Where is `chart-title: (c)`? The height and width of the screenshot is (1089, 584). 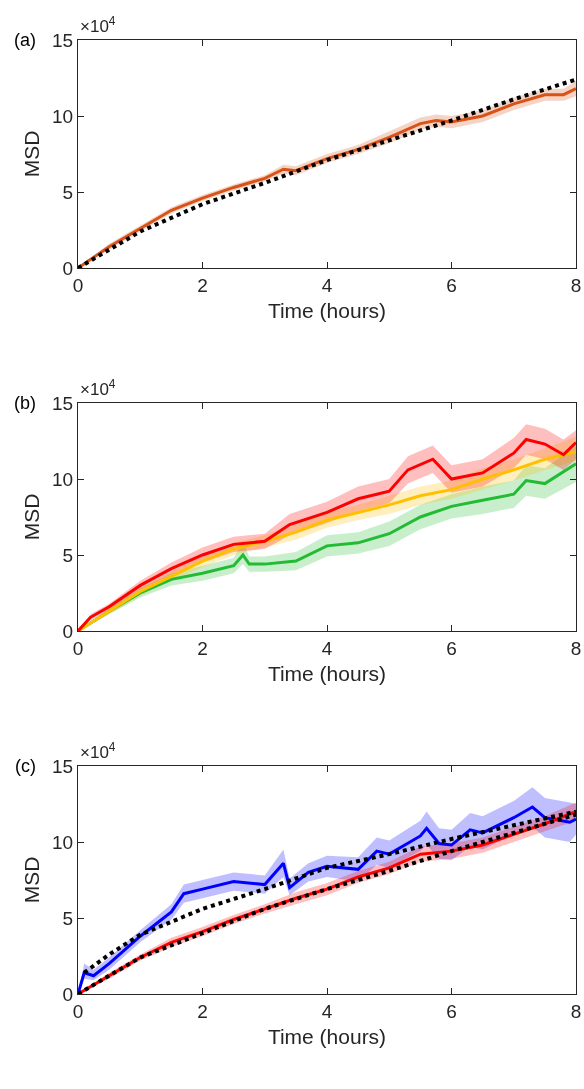 chart-title: (c) is located at coordinates (25, 766).